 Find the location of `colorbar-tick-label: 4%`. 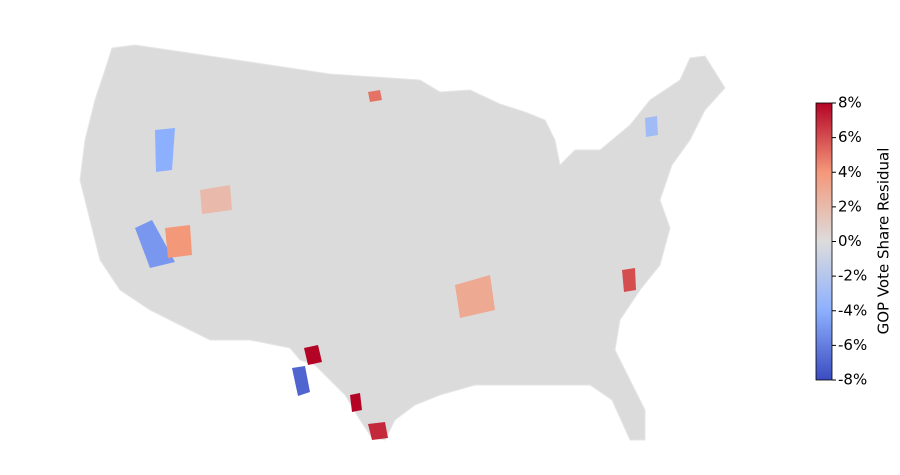

colorbar-tick-label: 4% is located at coordinates (850, 172).